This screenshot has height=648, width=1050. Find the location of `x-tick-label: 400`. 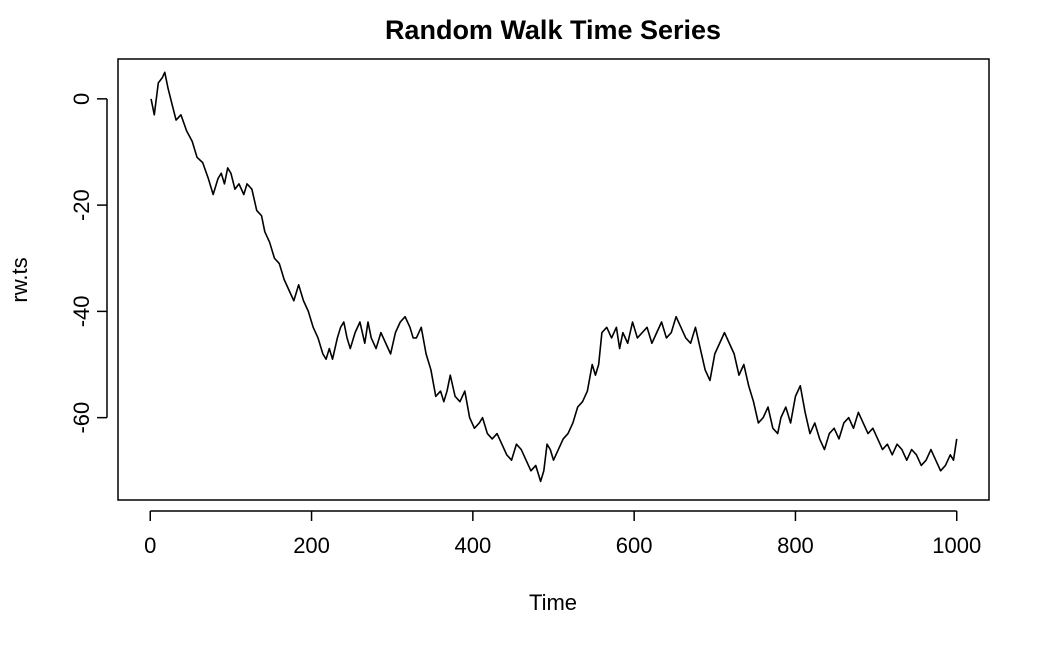

x-tick-label: 400 is located at coordinates (472, 545).